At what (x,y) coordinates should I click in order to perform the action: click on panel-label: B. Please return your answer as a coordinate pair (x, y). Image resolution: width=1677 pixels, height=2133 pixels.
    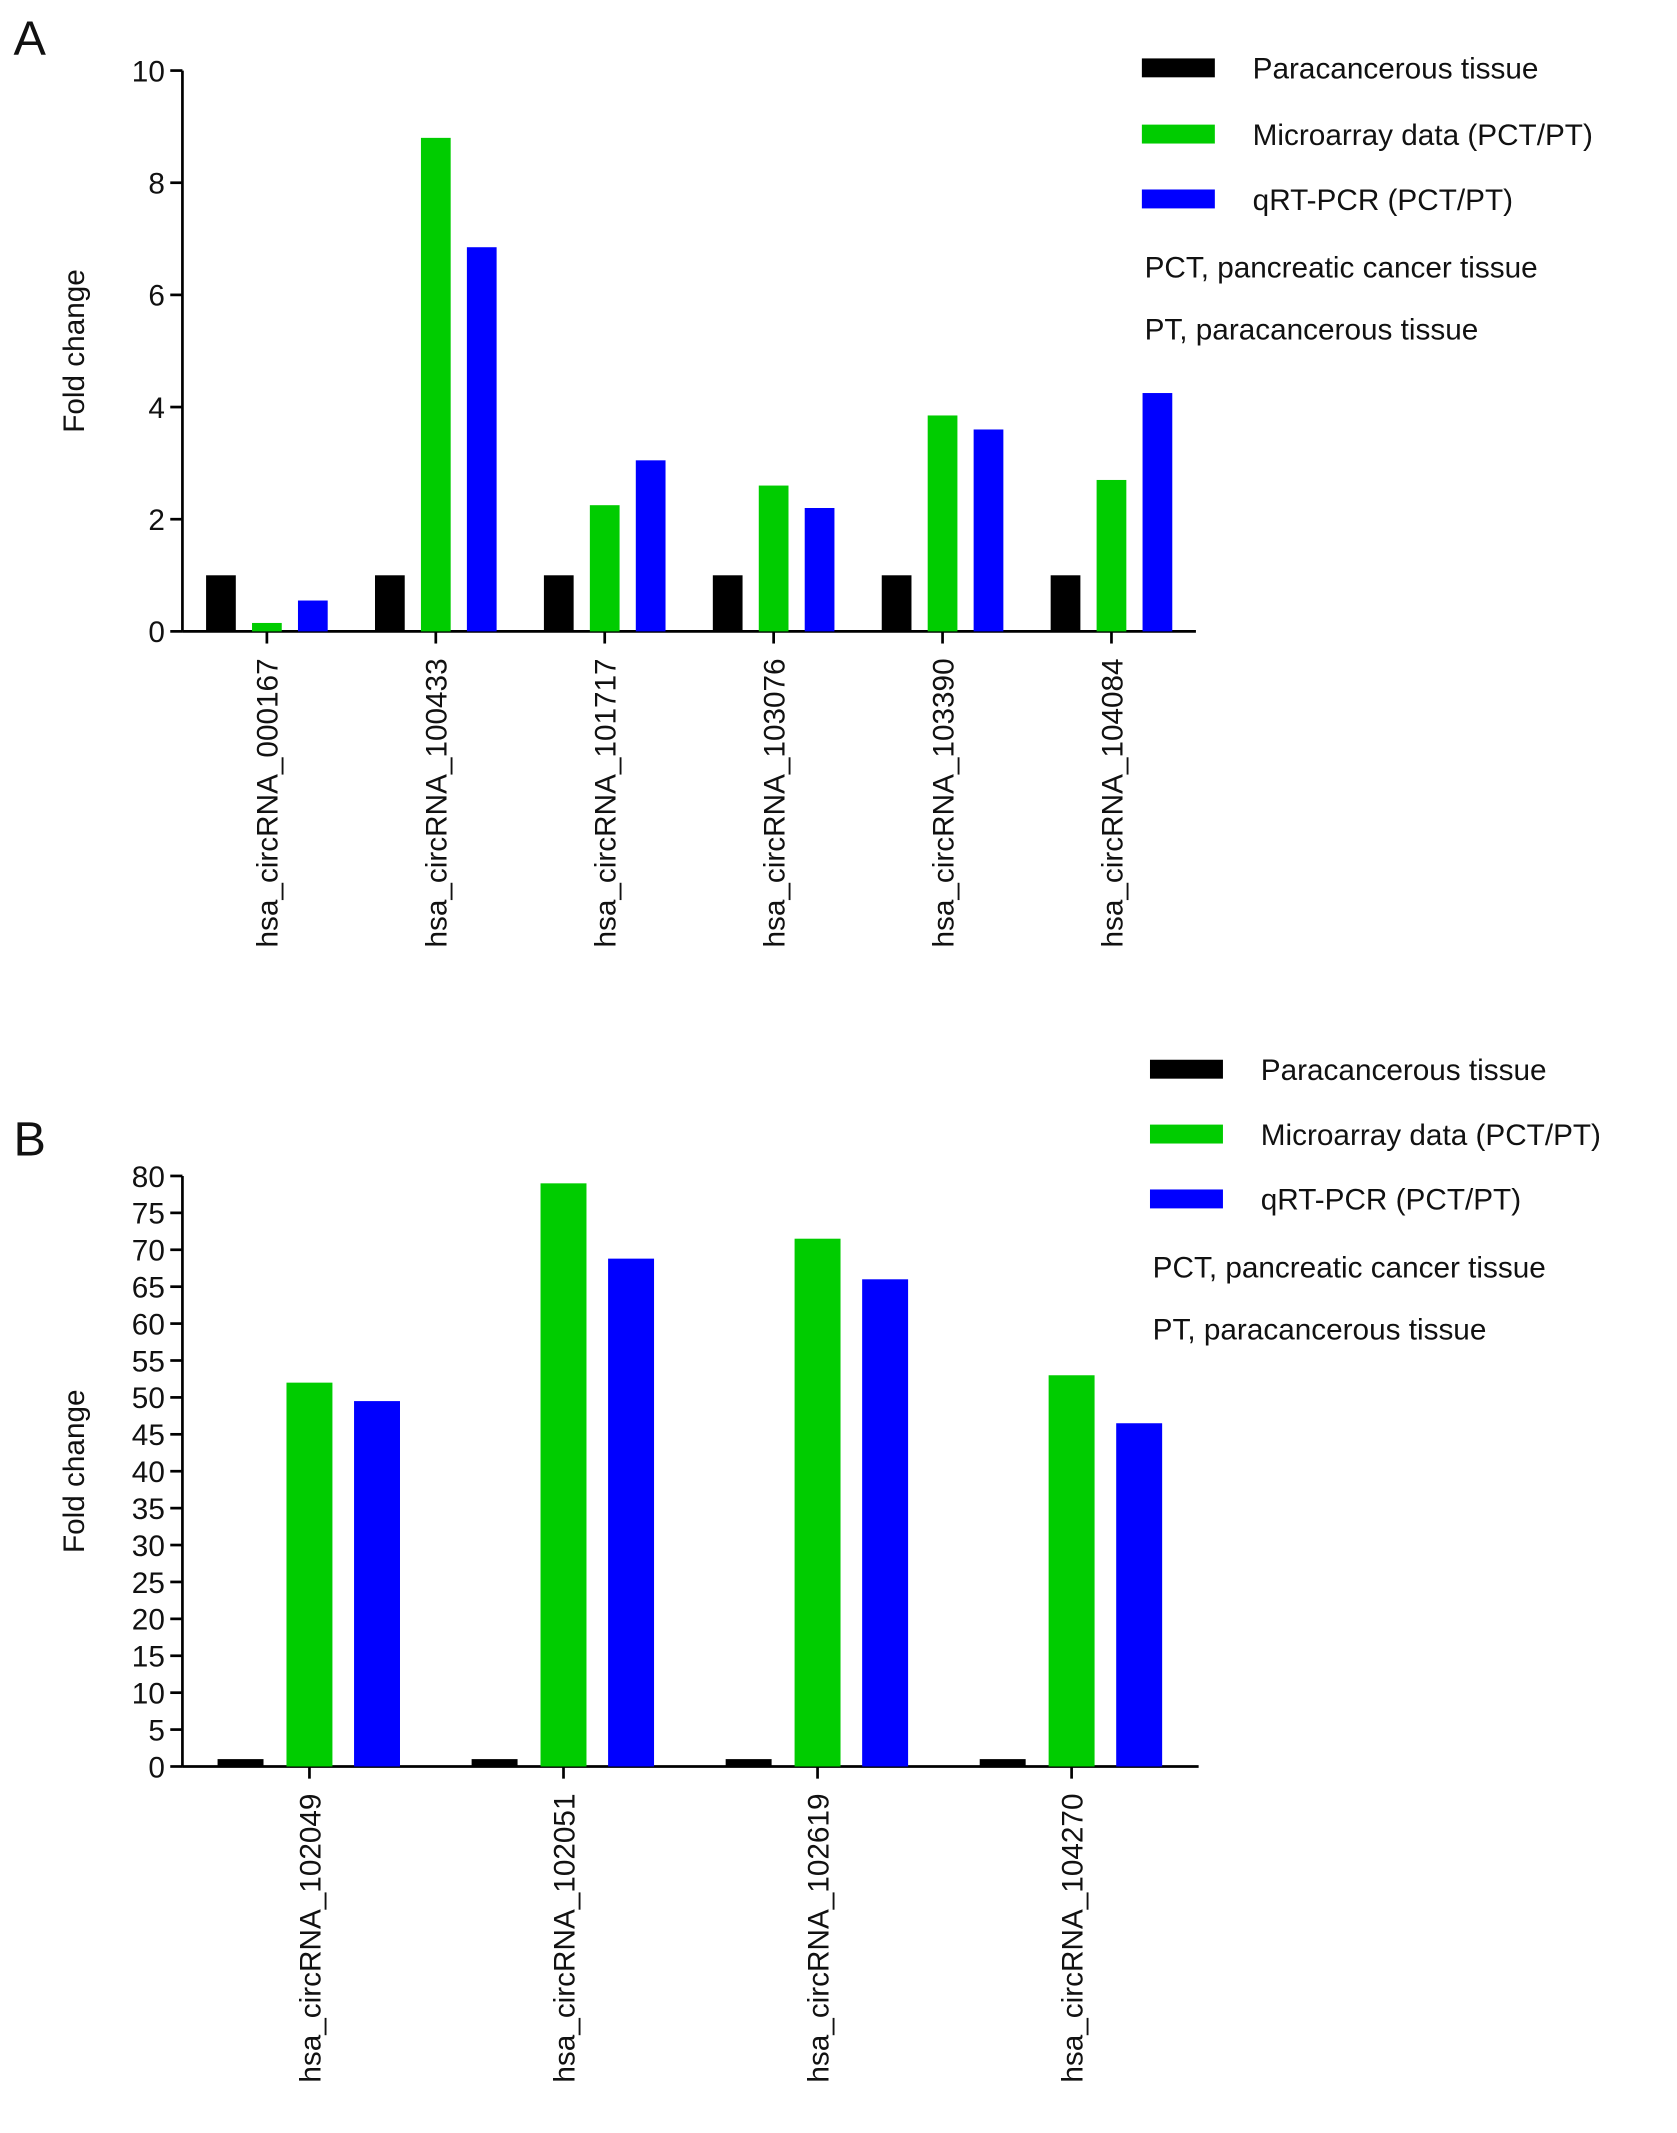
    Looking at the image, I should click on (30, 1140).